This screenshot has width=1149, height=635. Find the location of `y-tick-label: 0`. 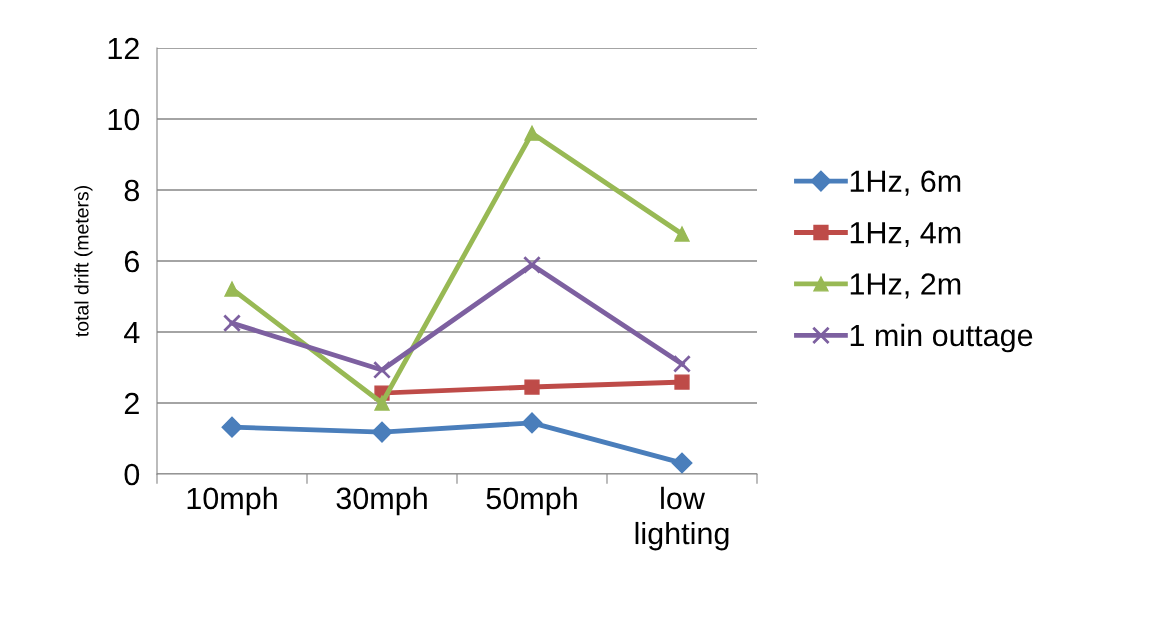

y-tick-label: 0 is located at coordinates (132, 474).